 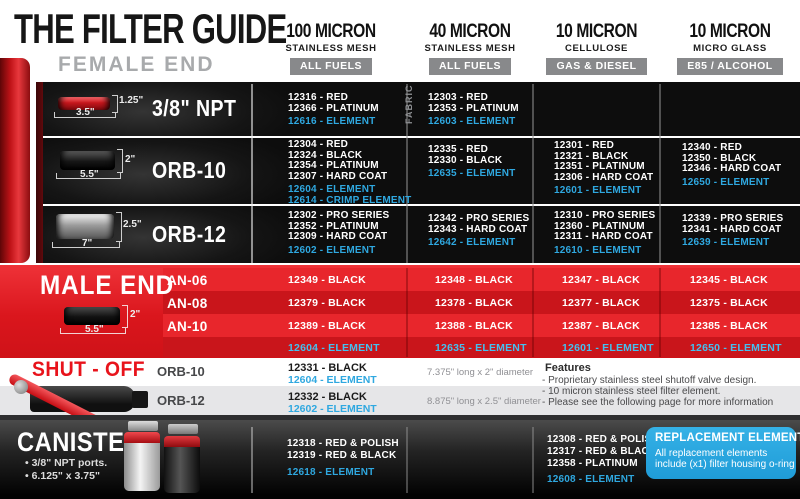 What do you see at coordinates (484, 401) in the screenshot?
I see `size-note: 8.875" long x 2.5" diameter` at bounding box center [484, 401].